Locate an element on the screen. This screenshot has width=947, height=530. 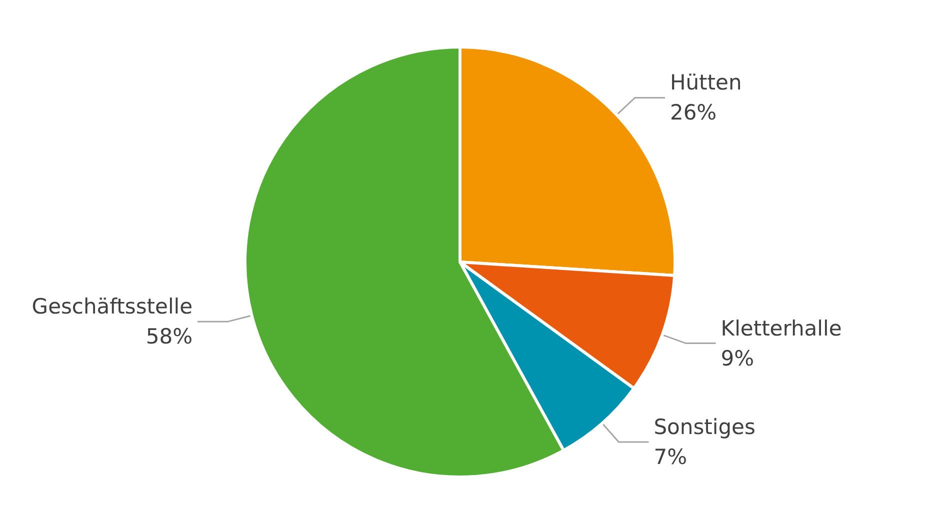
slice-label: Geschäftsstelle is located at coordinates (112, 306).